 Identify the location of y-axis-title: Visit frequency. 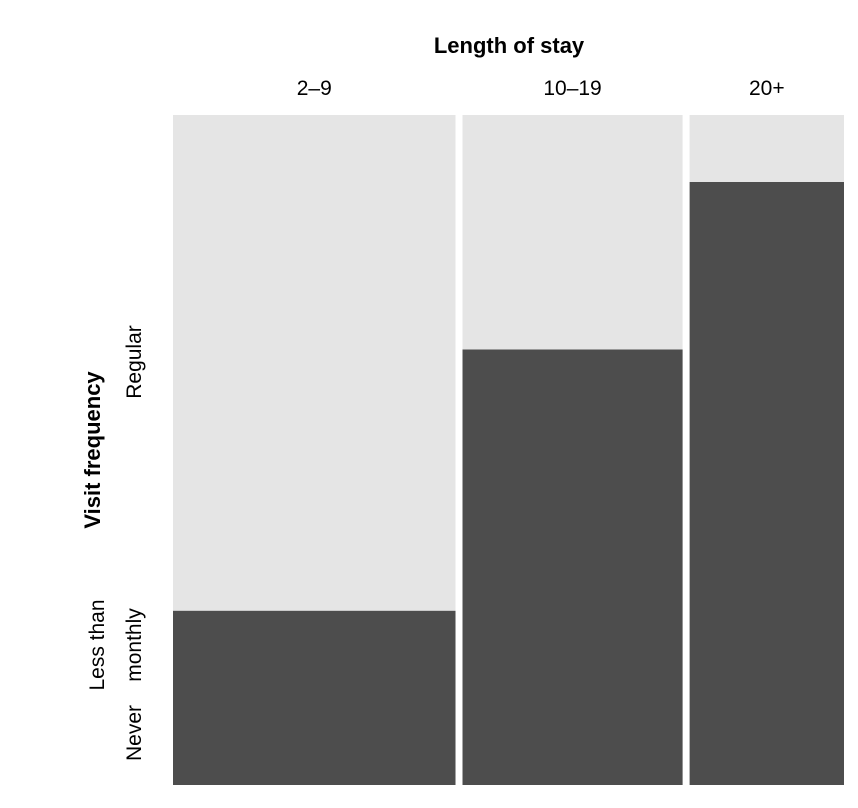
(92, 450).